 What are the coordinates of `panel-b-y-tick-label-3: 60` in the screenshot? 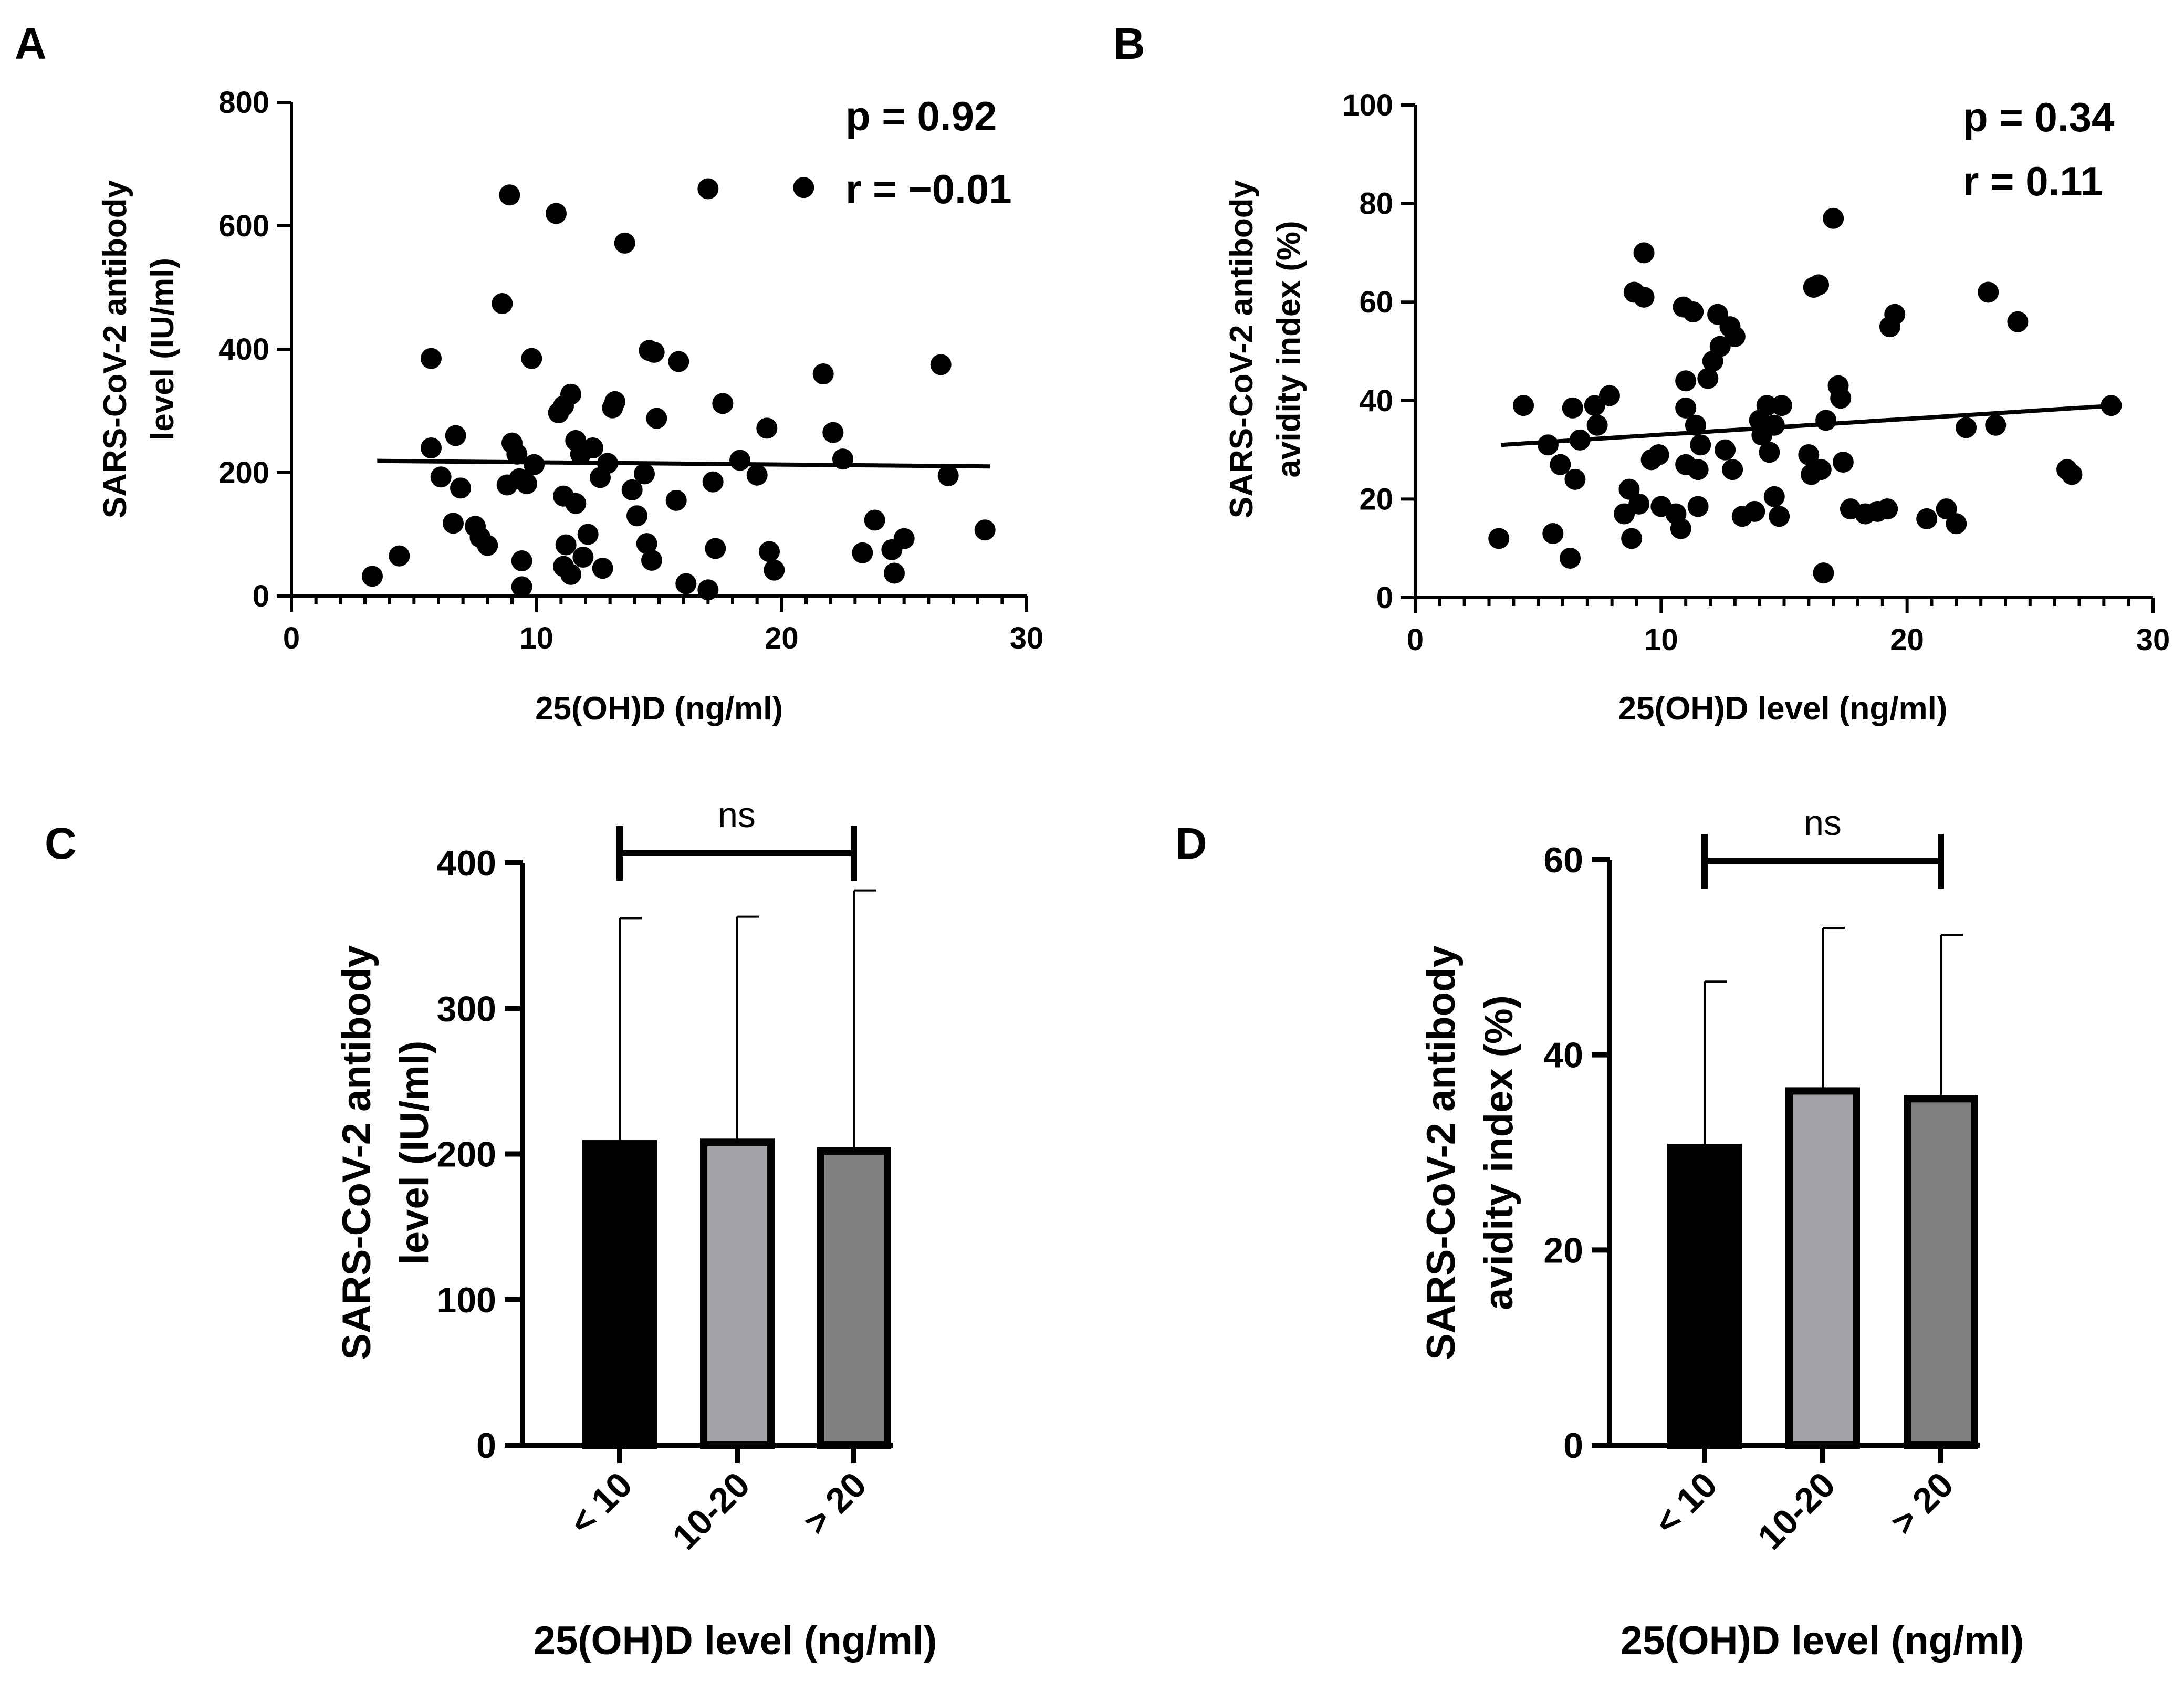 It's located at (1376, 302).